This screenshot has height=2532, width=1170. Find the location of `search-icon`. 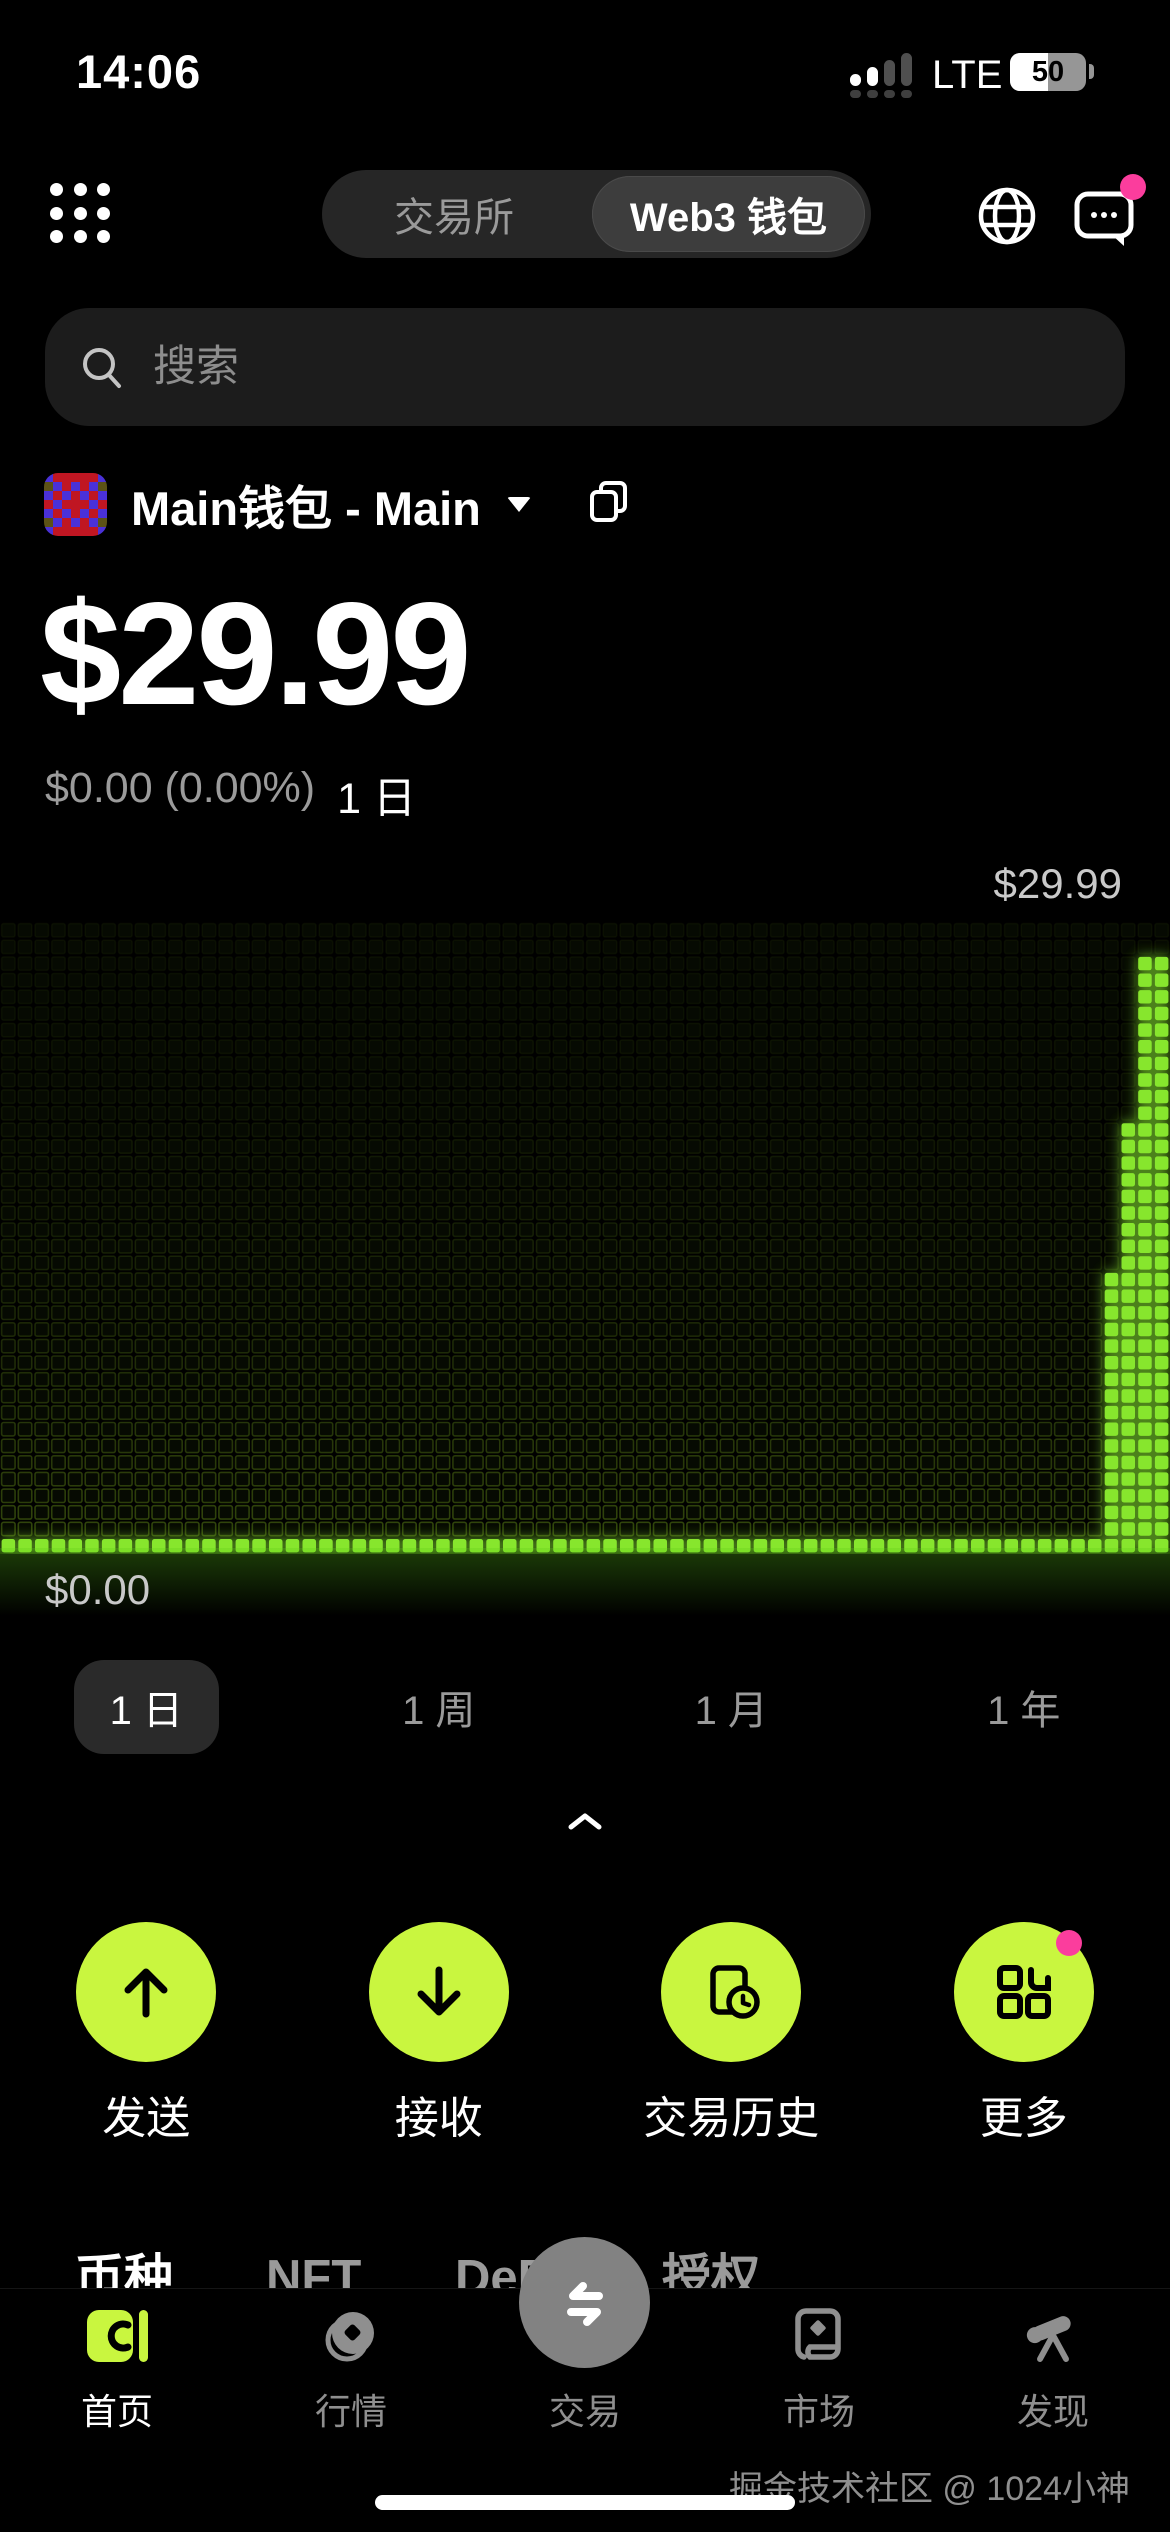

search-icon is located at coordinates (102, 368).